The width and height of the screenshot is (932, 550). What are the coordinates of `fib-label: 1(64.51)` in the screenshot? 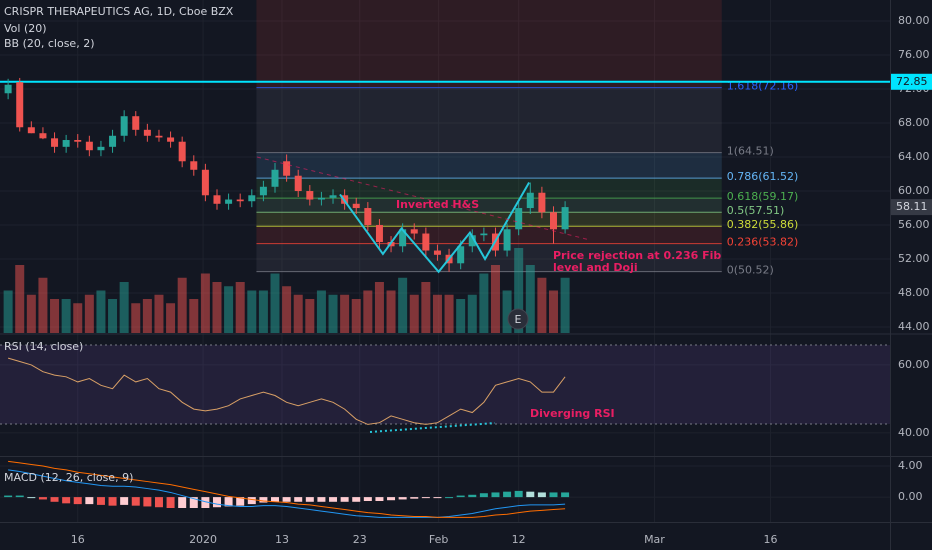 It's located at (750, 151).